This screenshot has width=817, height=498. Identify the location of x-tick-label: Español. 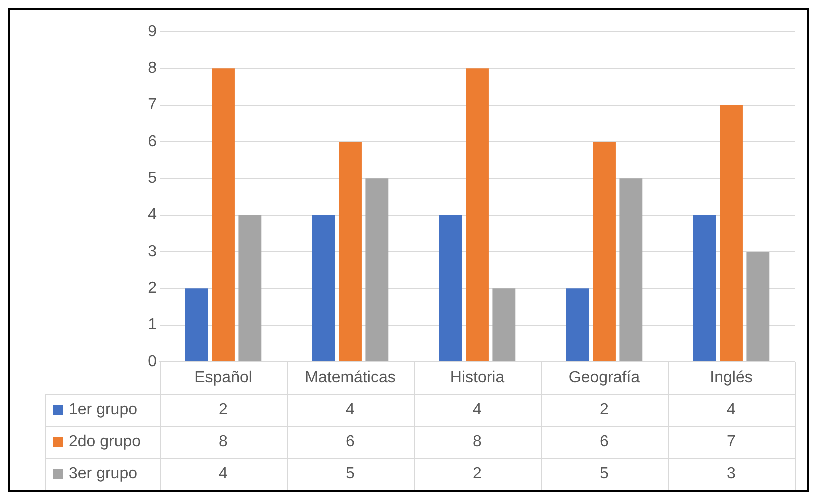
(223, 377).